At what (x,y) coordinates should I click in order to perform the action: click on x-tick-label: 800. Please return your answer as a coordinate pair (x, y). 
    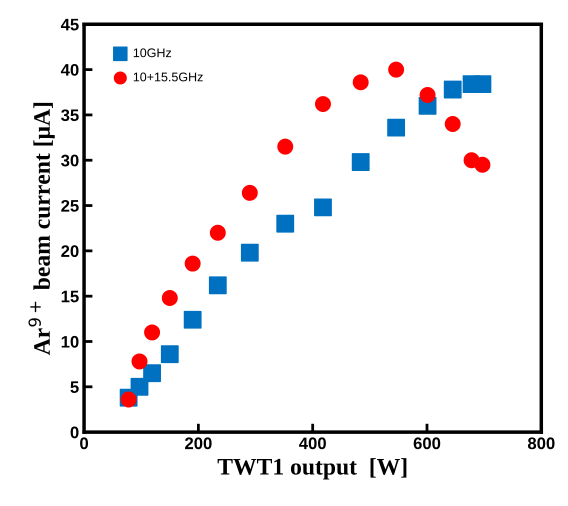
    Looking at the image, I should click on (541, 443).